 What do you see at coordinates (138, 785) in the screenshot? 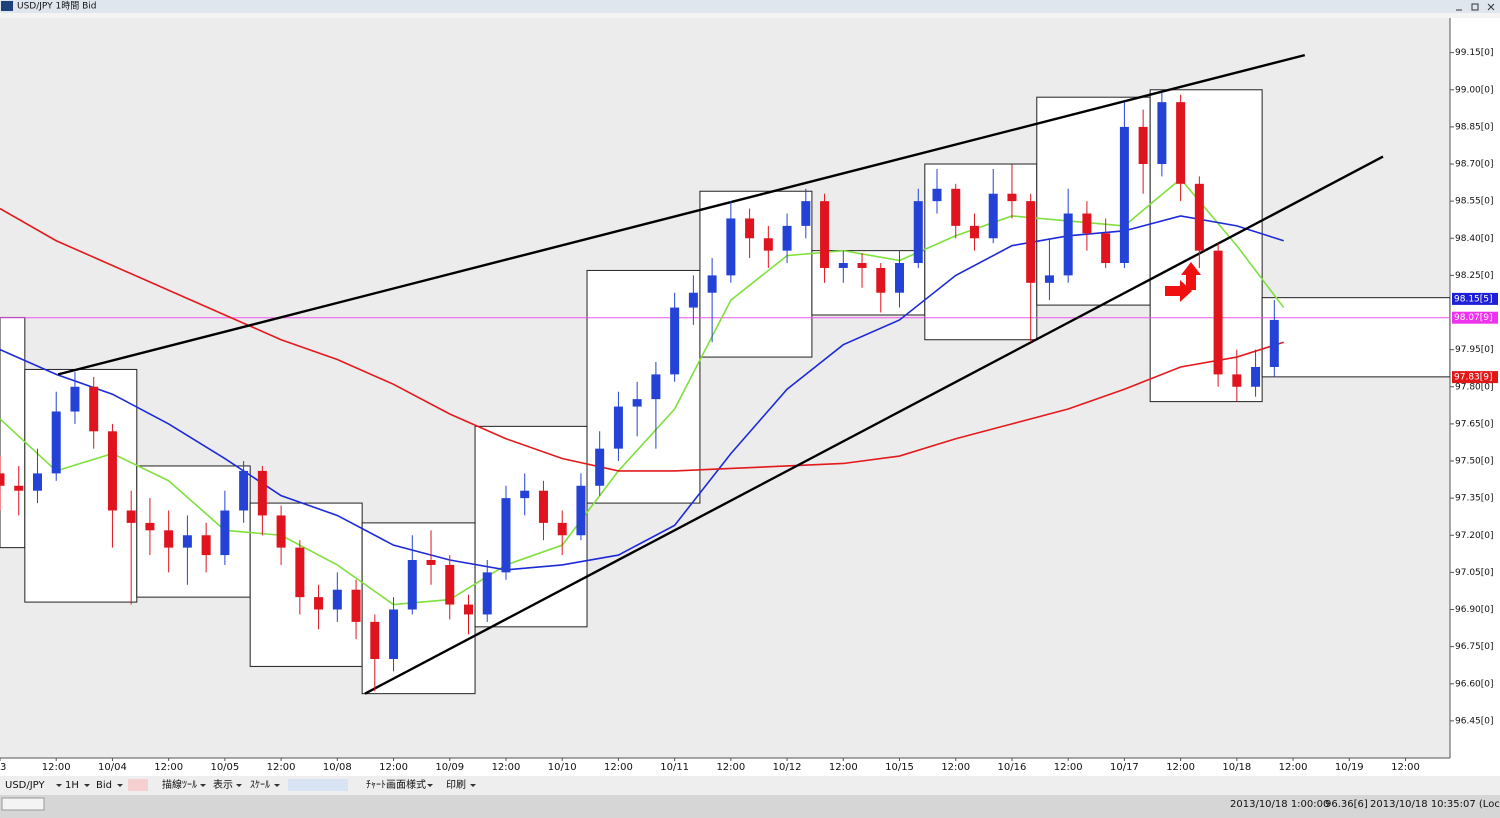
I see `color-button` at bounding box center [138, 785].